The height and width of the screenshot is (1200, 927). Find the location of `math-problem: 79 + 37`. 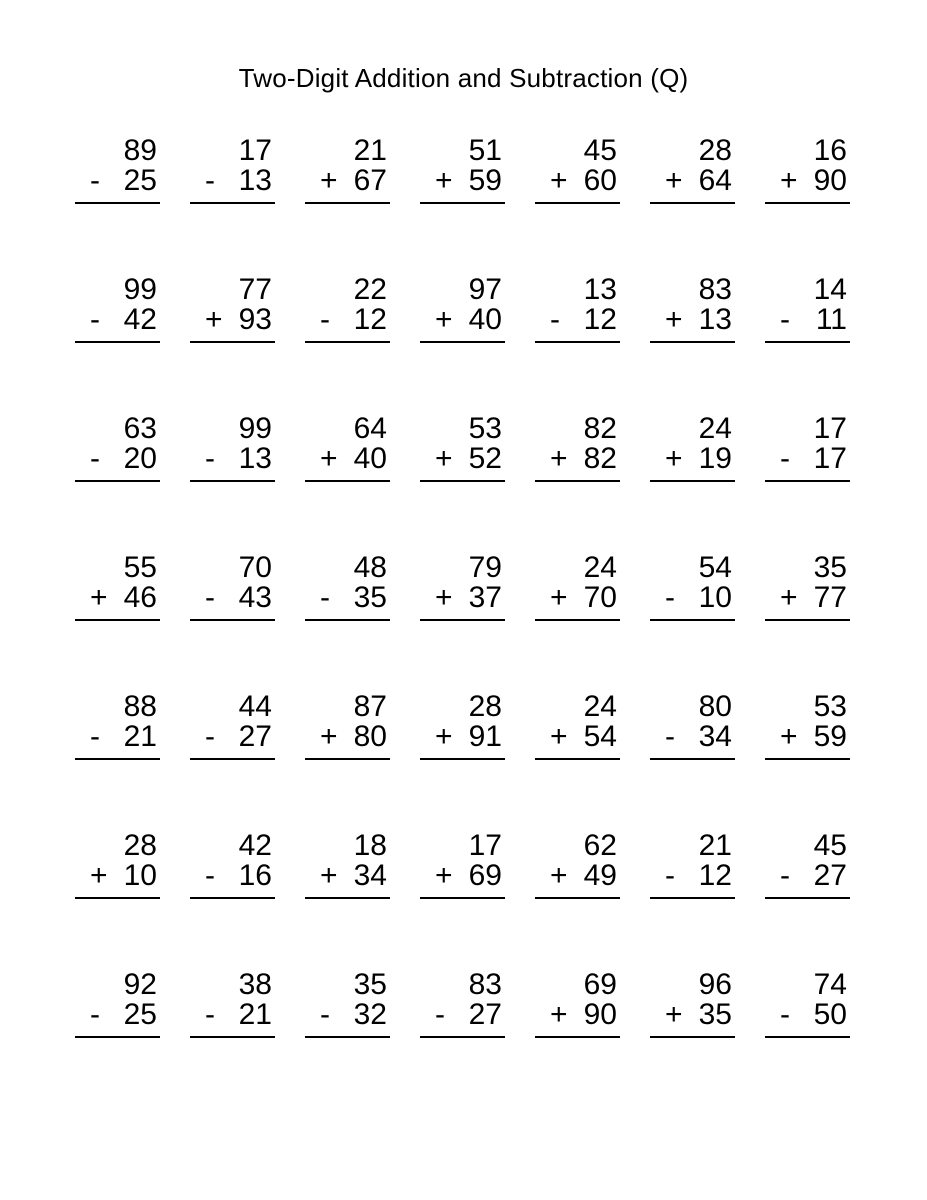

math-problem: 79 + 37 is located at coordinates (462, 587).